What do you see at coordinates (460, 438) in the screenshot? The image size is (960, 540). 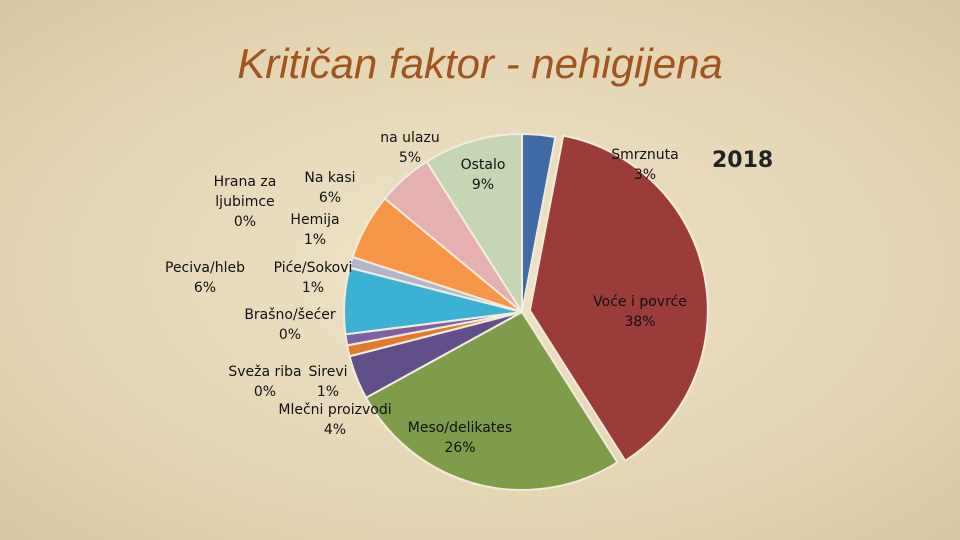 I see `slice-label: Meso/delikates 26%` at bounding box center [460, 438].